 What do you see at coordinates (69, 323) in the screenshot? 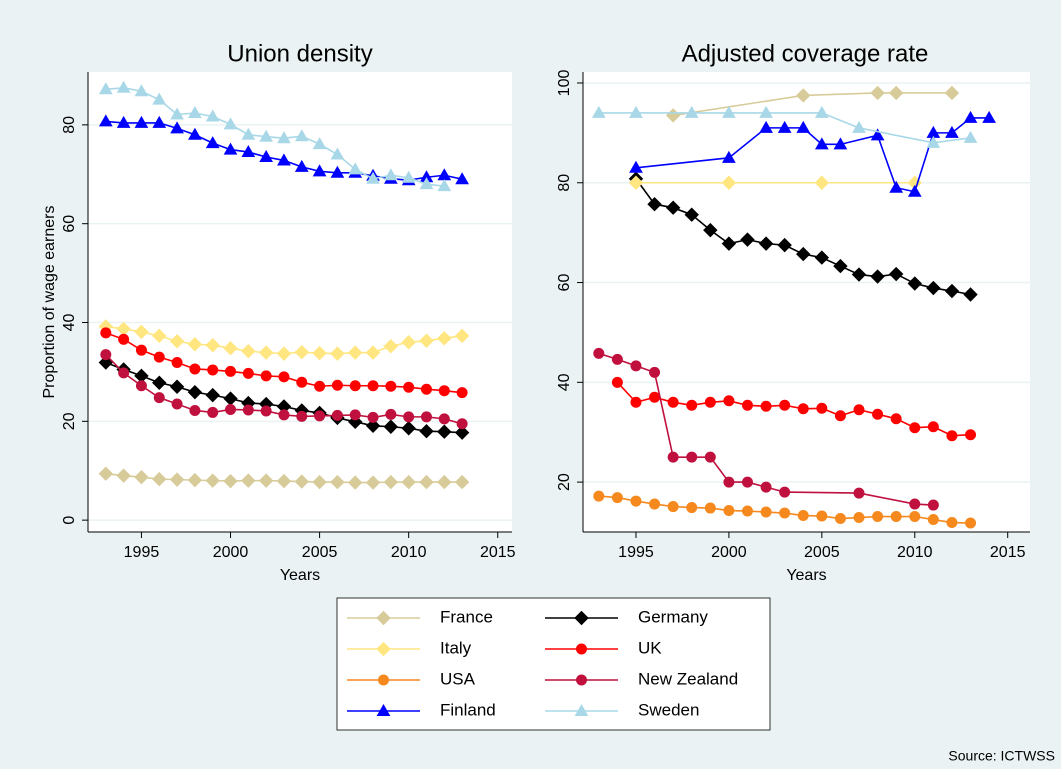
I see `y-tick-label: 40` at bounding box center [69, 323].